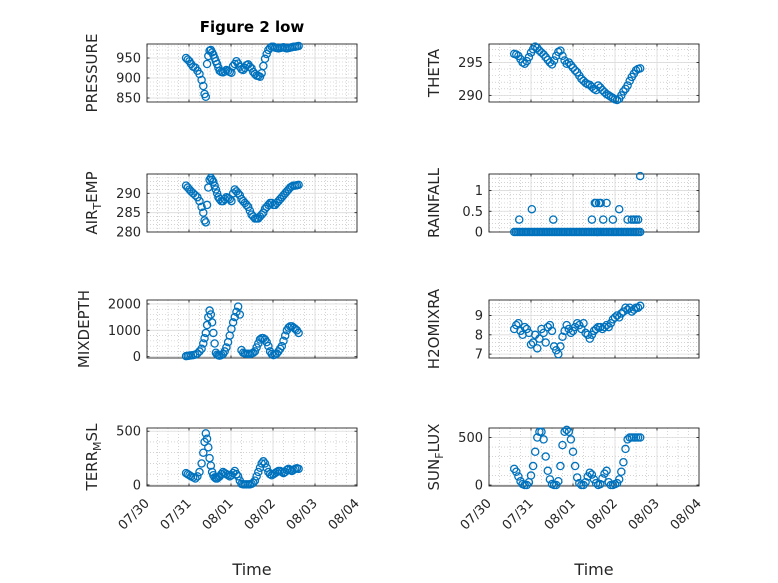 This screenshot has width=778, height=583. What do you see at coordinates (479, 316) in the screenshot?
I see `y-tick-label: 9` at bounding box center [479, 316].